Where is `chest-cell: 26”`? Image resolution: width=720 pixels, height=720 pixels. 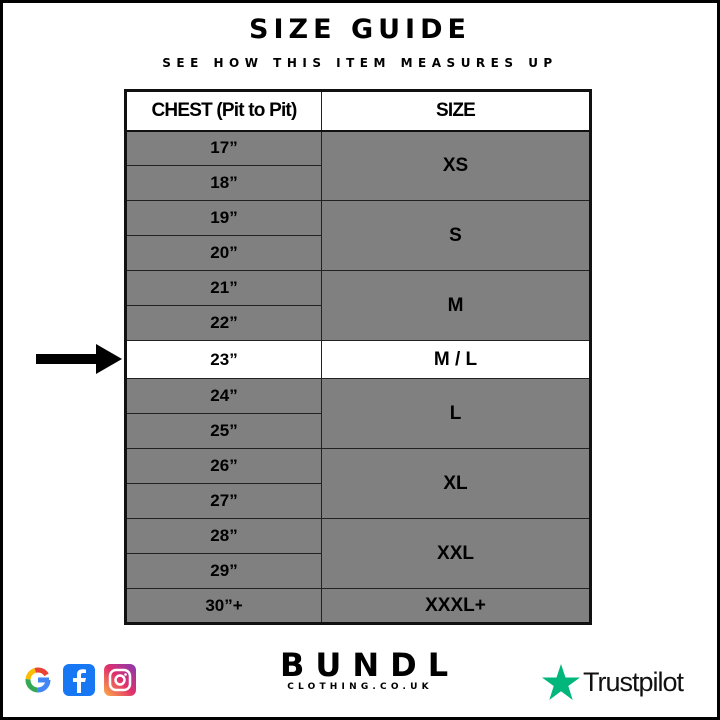 chest-cell: 26” is located at coordinates (223, 466).